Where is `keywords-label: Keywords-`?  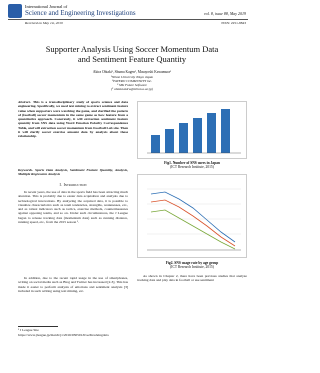
keywords-label: Keywords- is located at coordinates (26, 170).